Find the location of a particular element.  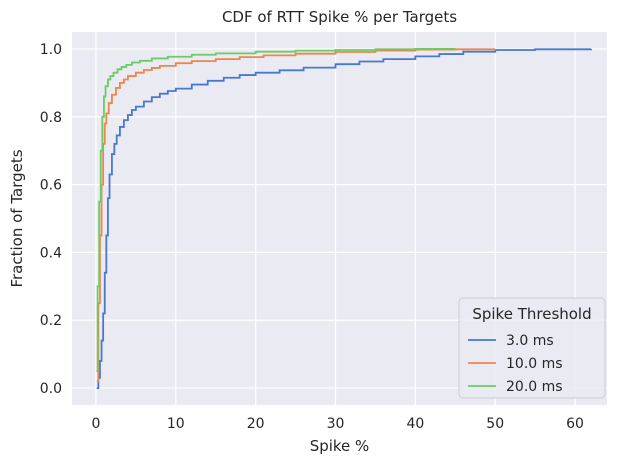

y-axis-ticks: 0.0 0.2 0.4 0.6 0.8 1.0 is located at coordinates (51, 219).